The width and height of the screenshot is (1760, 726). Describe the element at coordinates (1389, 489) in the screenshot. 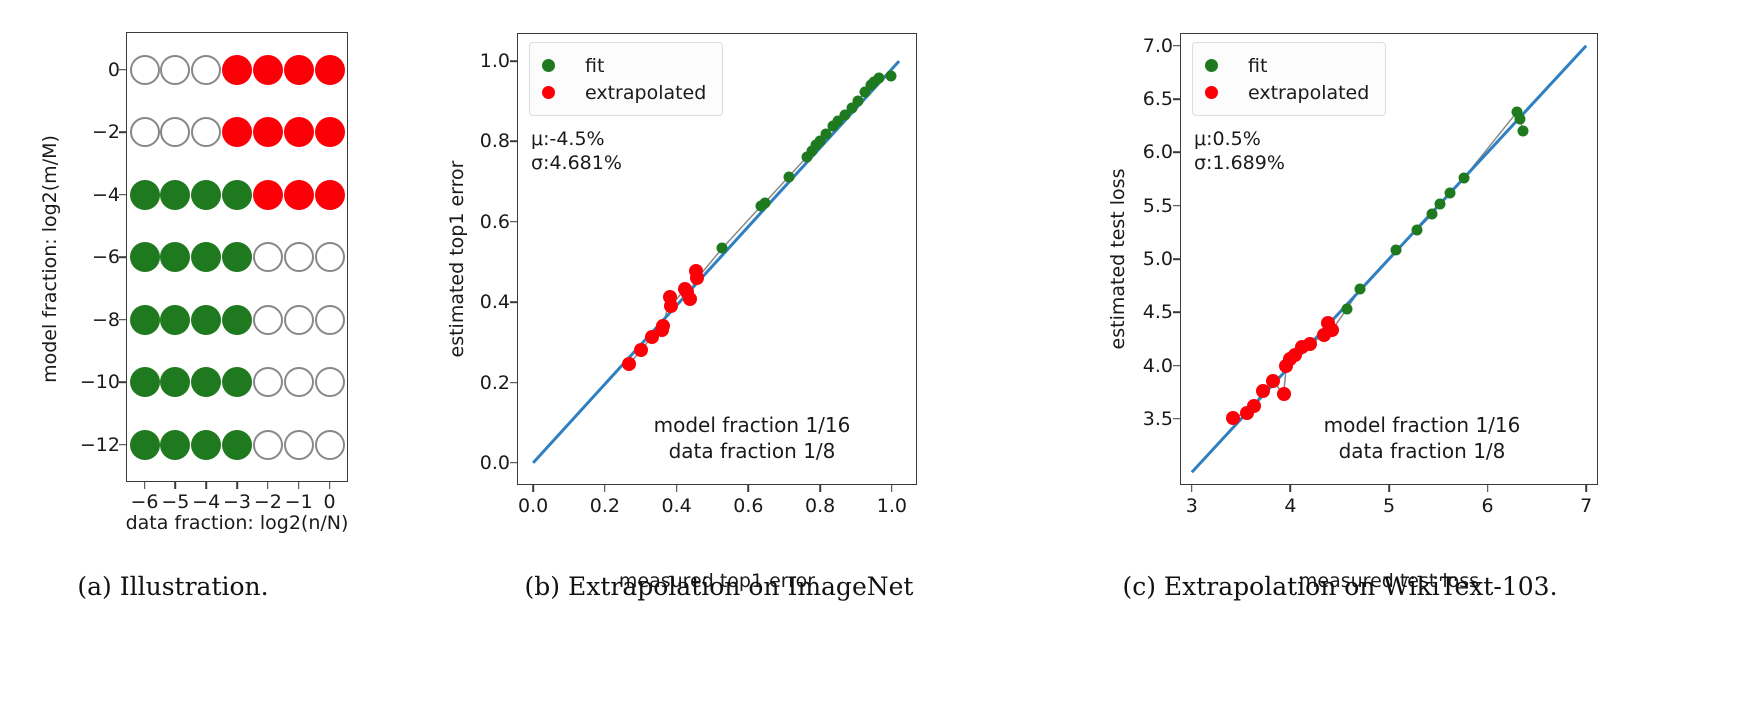

I see `panel-c-xtickmark-group` at that location.